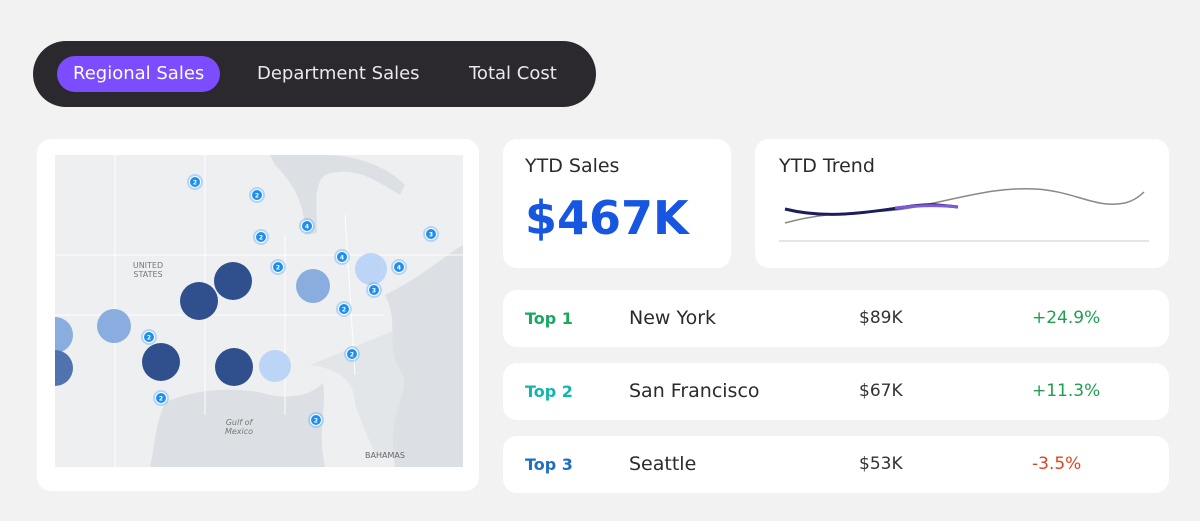  Describe the element at coordinates (694, 391) in the screenshot. I see `city: San Francisco` at that location.